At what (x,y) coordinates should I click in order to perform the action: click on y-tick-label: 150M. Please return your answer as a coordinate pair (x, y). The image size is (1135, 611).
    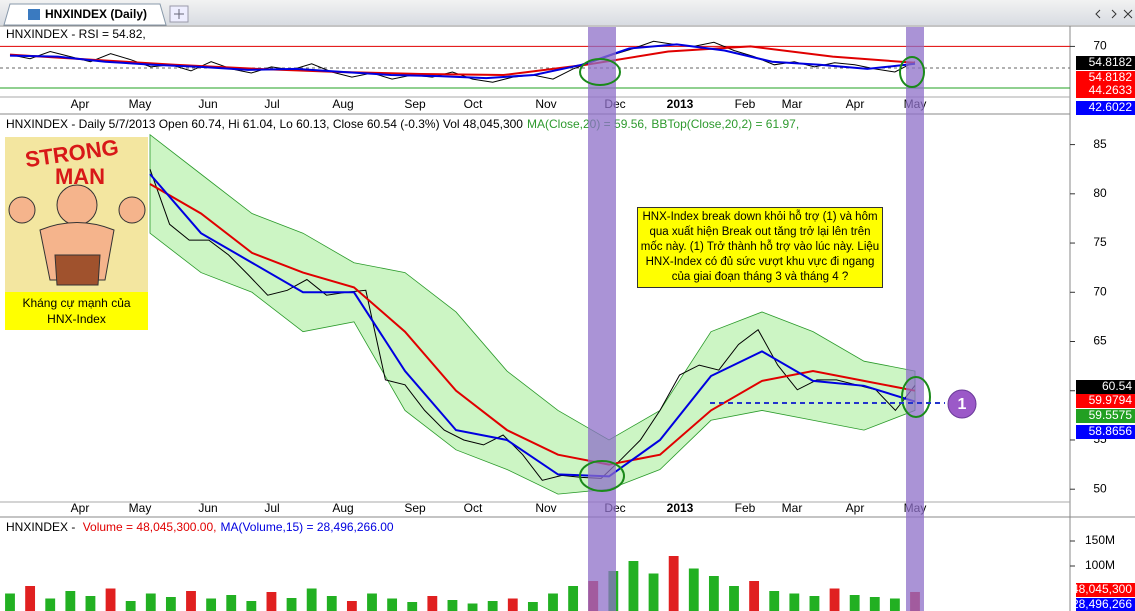
    Looking at the image, I should click on (1100, 540).